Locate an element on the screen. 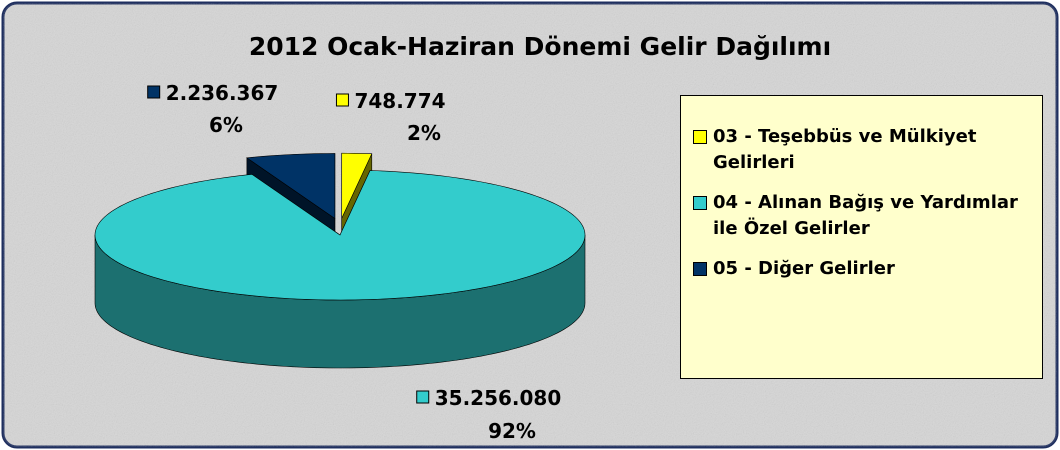 The height and width of the screenshot is (450, 1060). legend-label: 03 - Teşebbüs ve Mülkiyet Gelirleri is located at coordinates (845, 149).